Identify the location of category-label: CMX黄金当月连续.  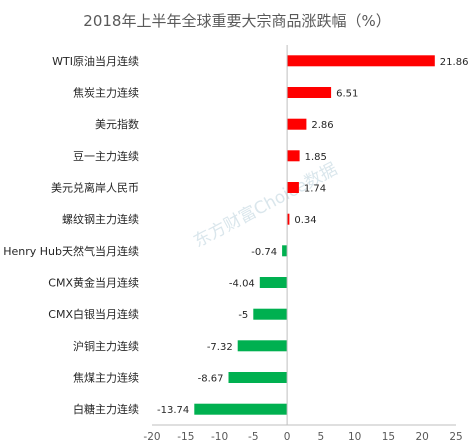
(93, 283).